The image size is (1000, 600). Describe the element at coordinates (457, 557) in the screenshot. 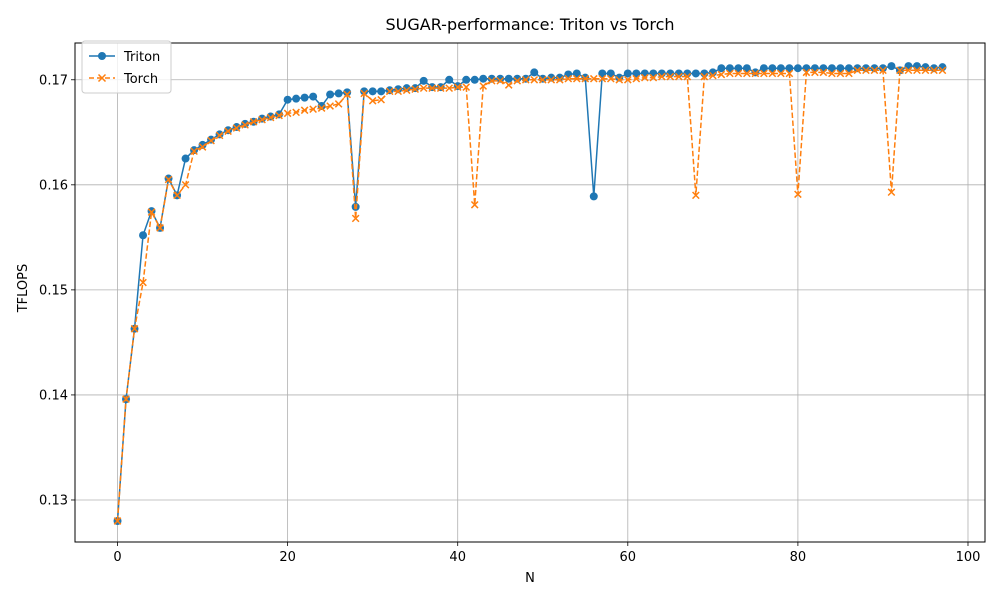

I see `x-tick-label: 40` at that location.